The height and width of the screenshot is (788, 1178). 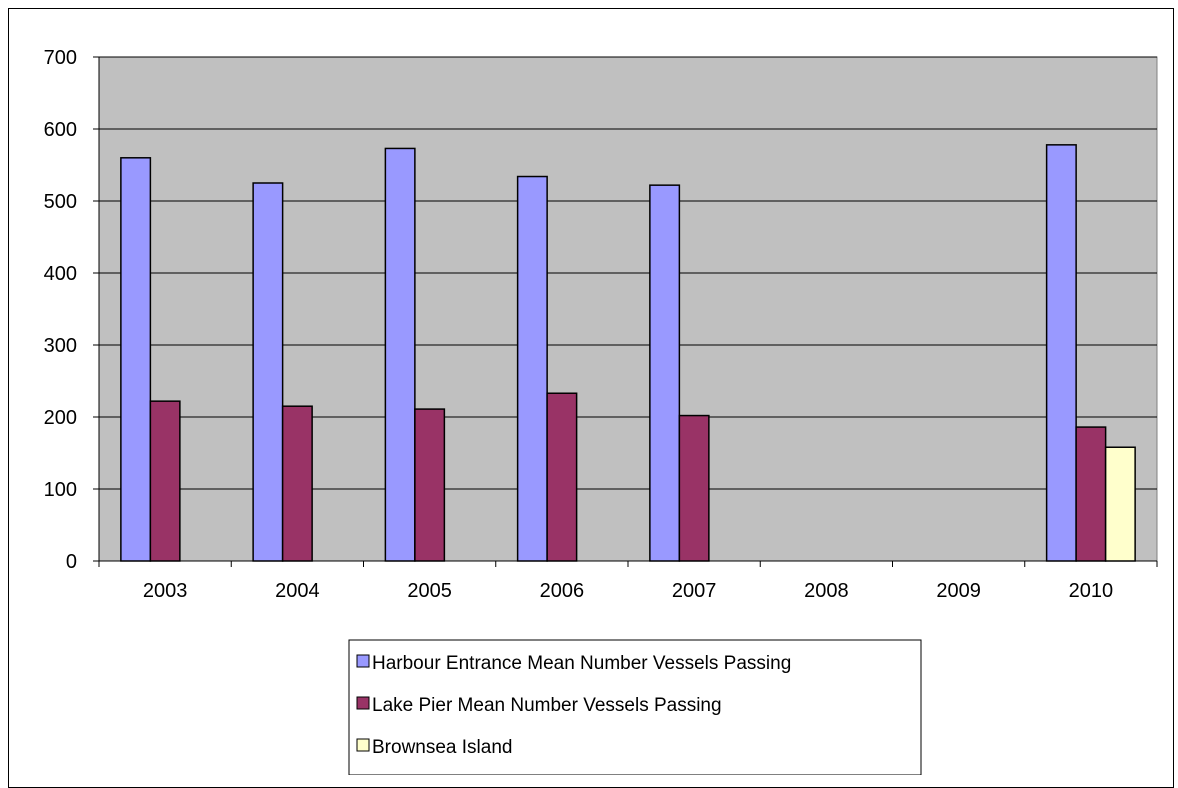 What do you see at coordinates (60, 130) in the screenshot?
I see `y-tick-label: 600` at bounding box center [60, 130].